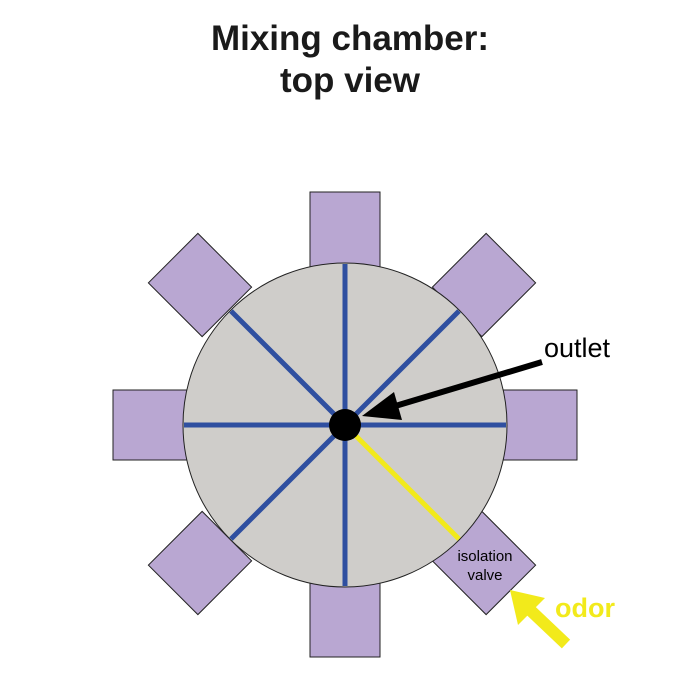 The height and width of the screenshot is (700, 700). Describe the element at coordinates (484, 556) in the screenshot. I see `isolation-valve-label-line-1: isolation` at that location.